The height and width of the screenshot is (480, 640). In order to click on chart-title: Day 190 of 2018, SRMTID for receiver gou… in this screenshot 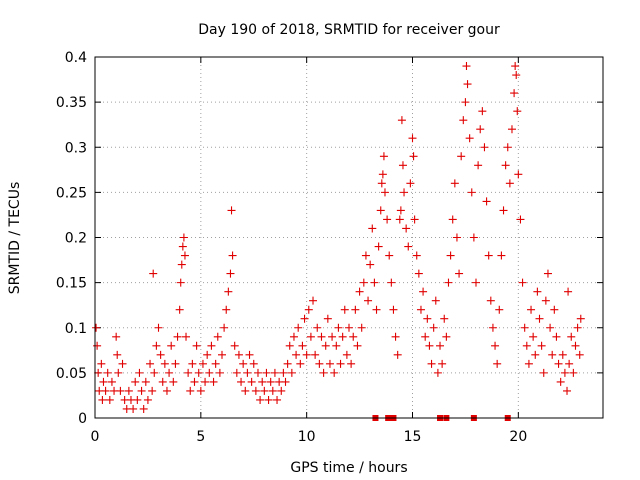, I will do `click(349, 30)`.